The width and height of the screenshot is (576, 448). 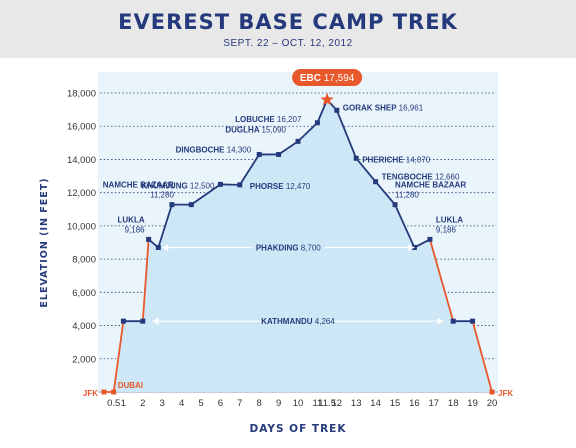 I want to click on peak-callout, so click(x=327, y=77).